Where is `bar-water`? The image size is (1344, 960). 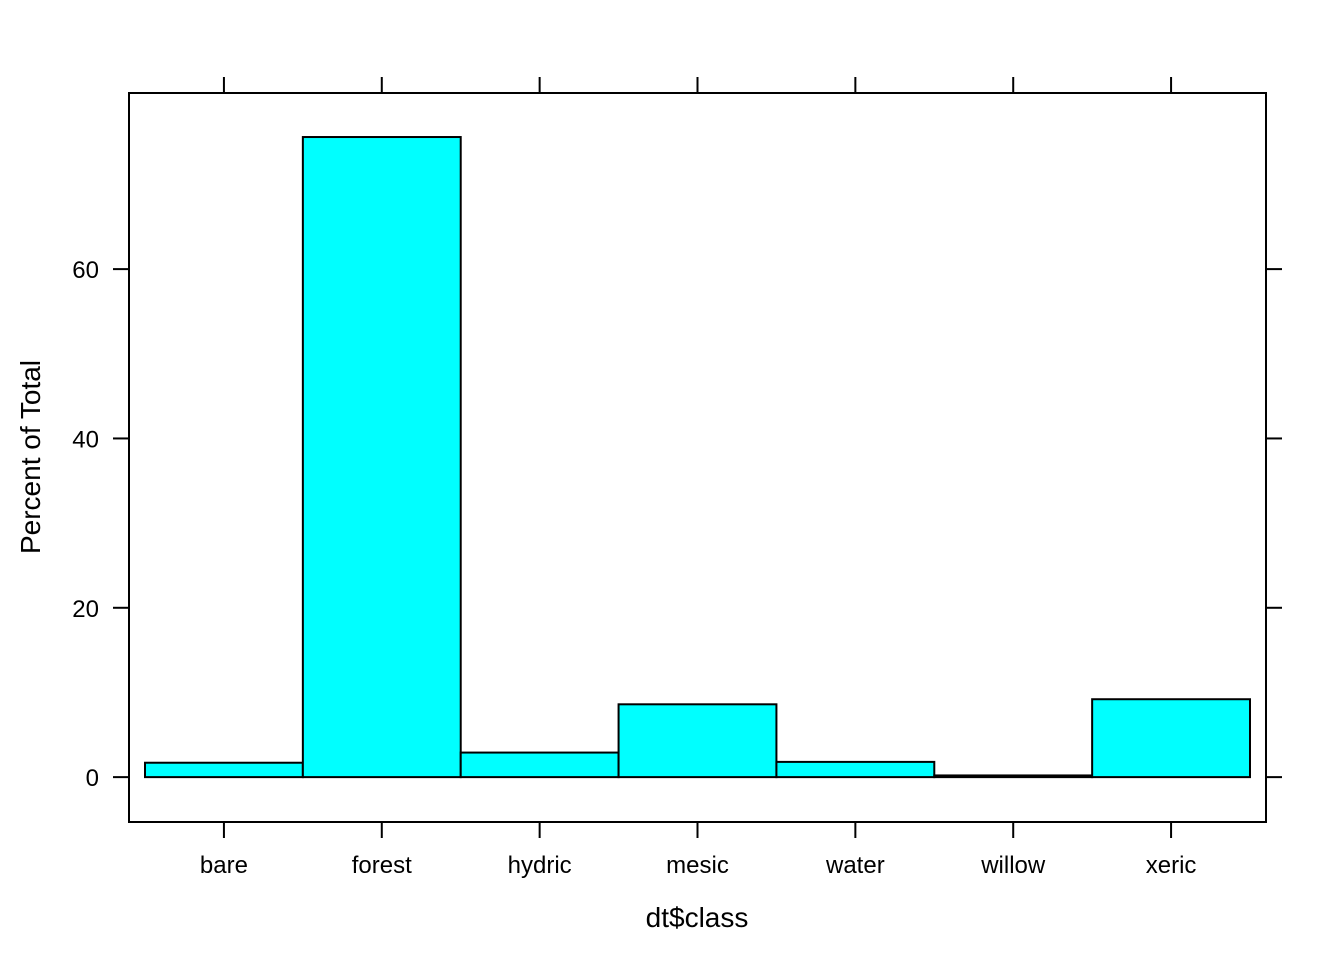 bar-water is located at coordinates (855, 769).